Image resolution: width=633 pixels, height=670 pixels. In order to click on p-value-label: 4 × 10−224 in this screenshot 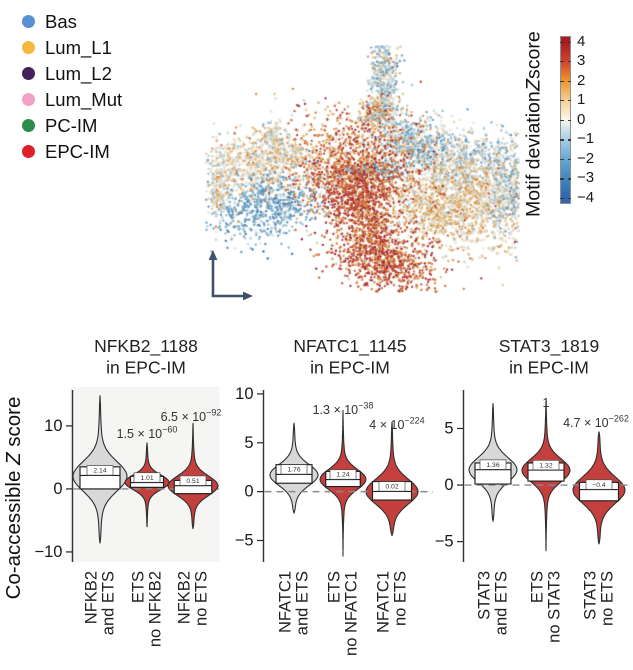, I will do `click(396, 424)`.